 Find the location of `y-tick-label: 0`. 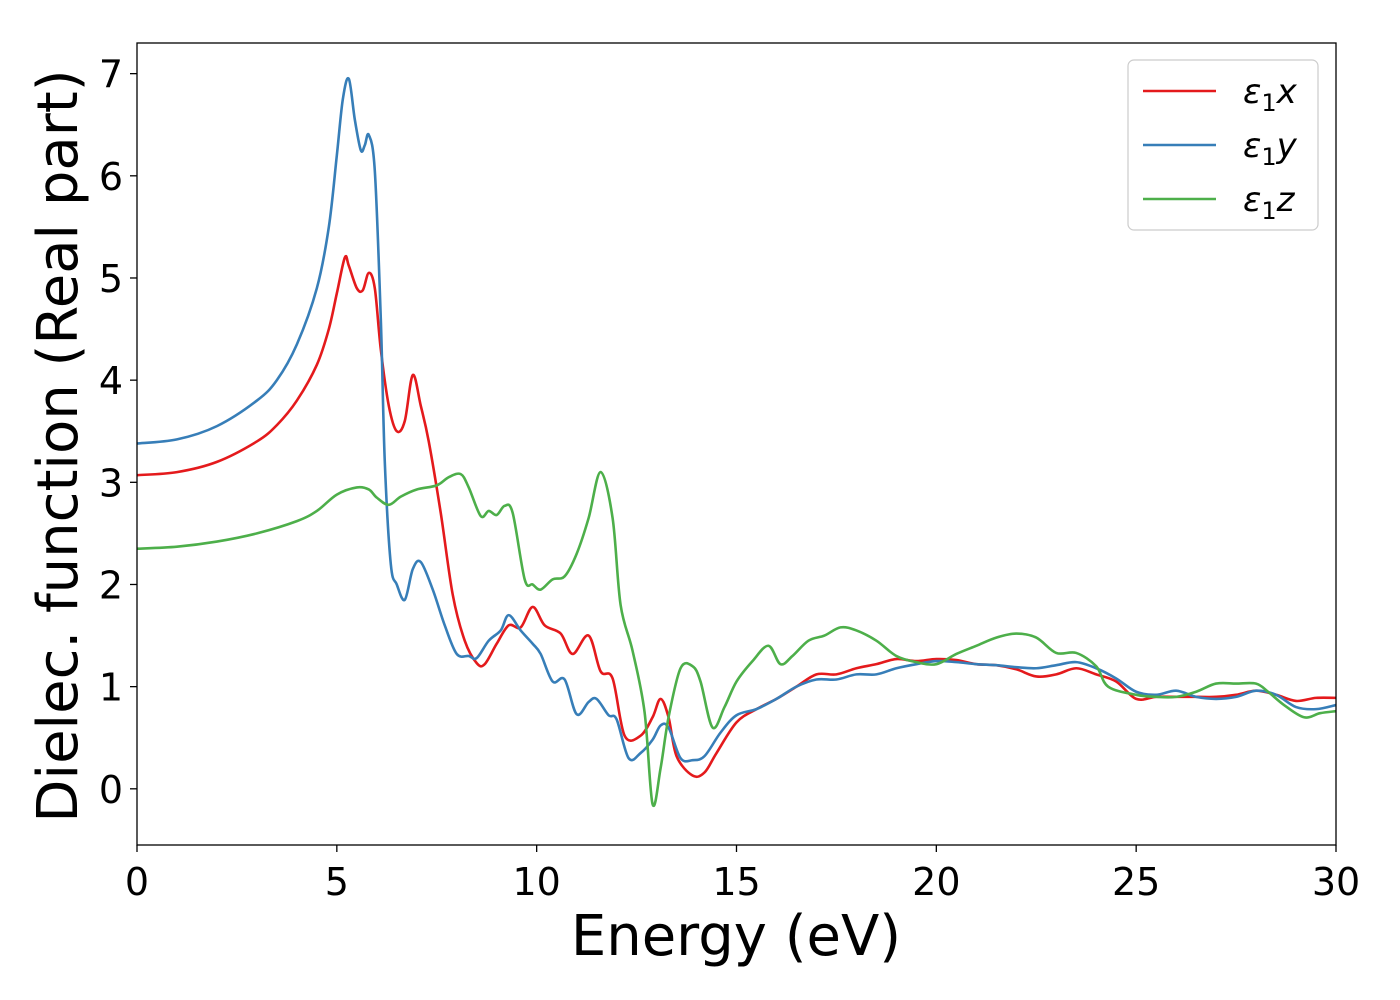

y-tick-label: 0 is located at coordinates (111, 790).